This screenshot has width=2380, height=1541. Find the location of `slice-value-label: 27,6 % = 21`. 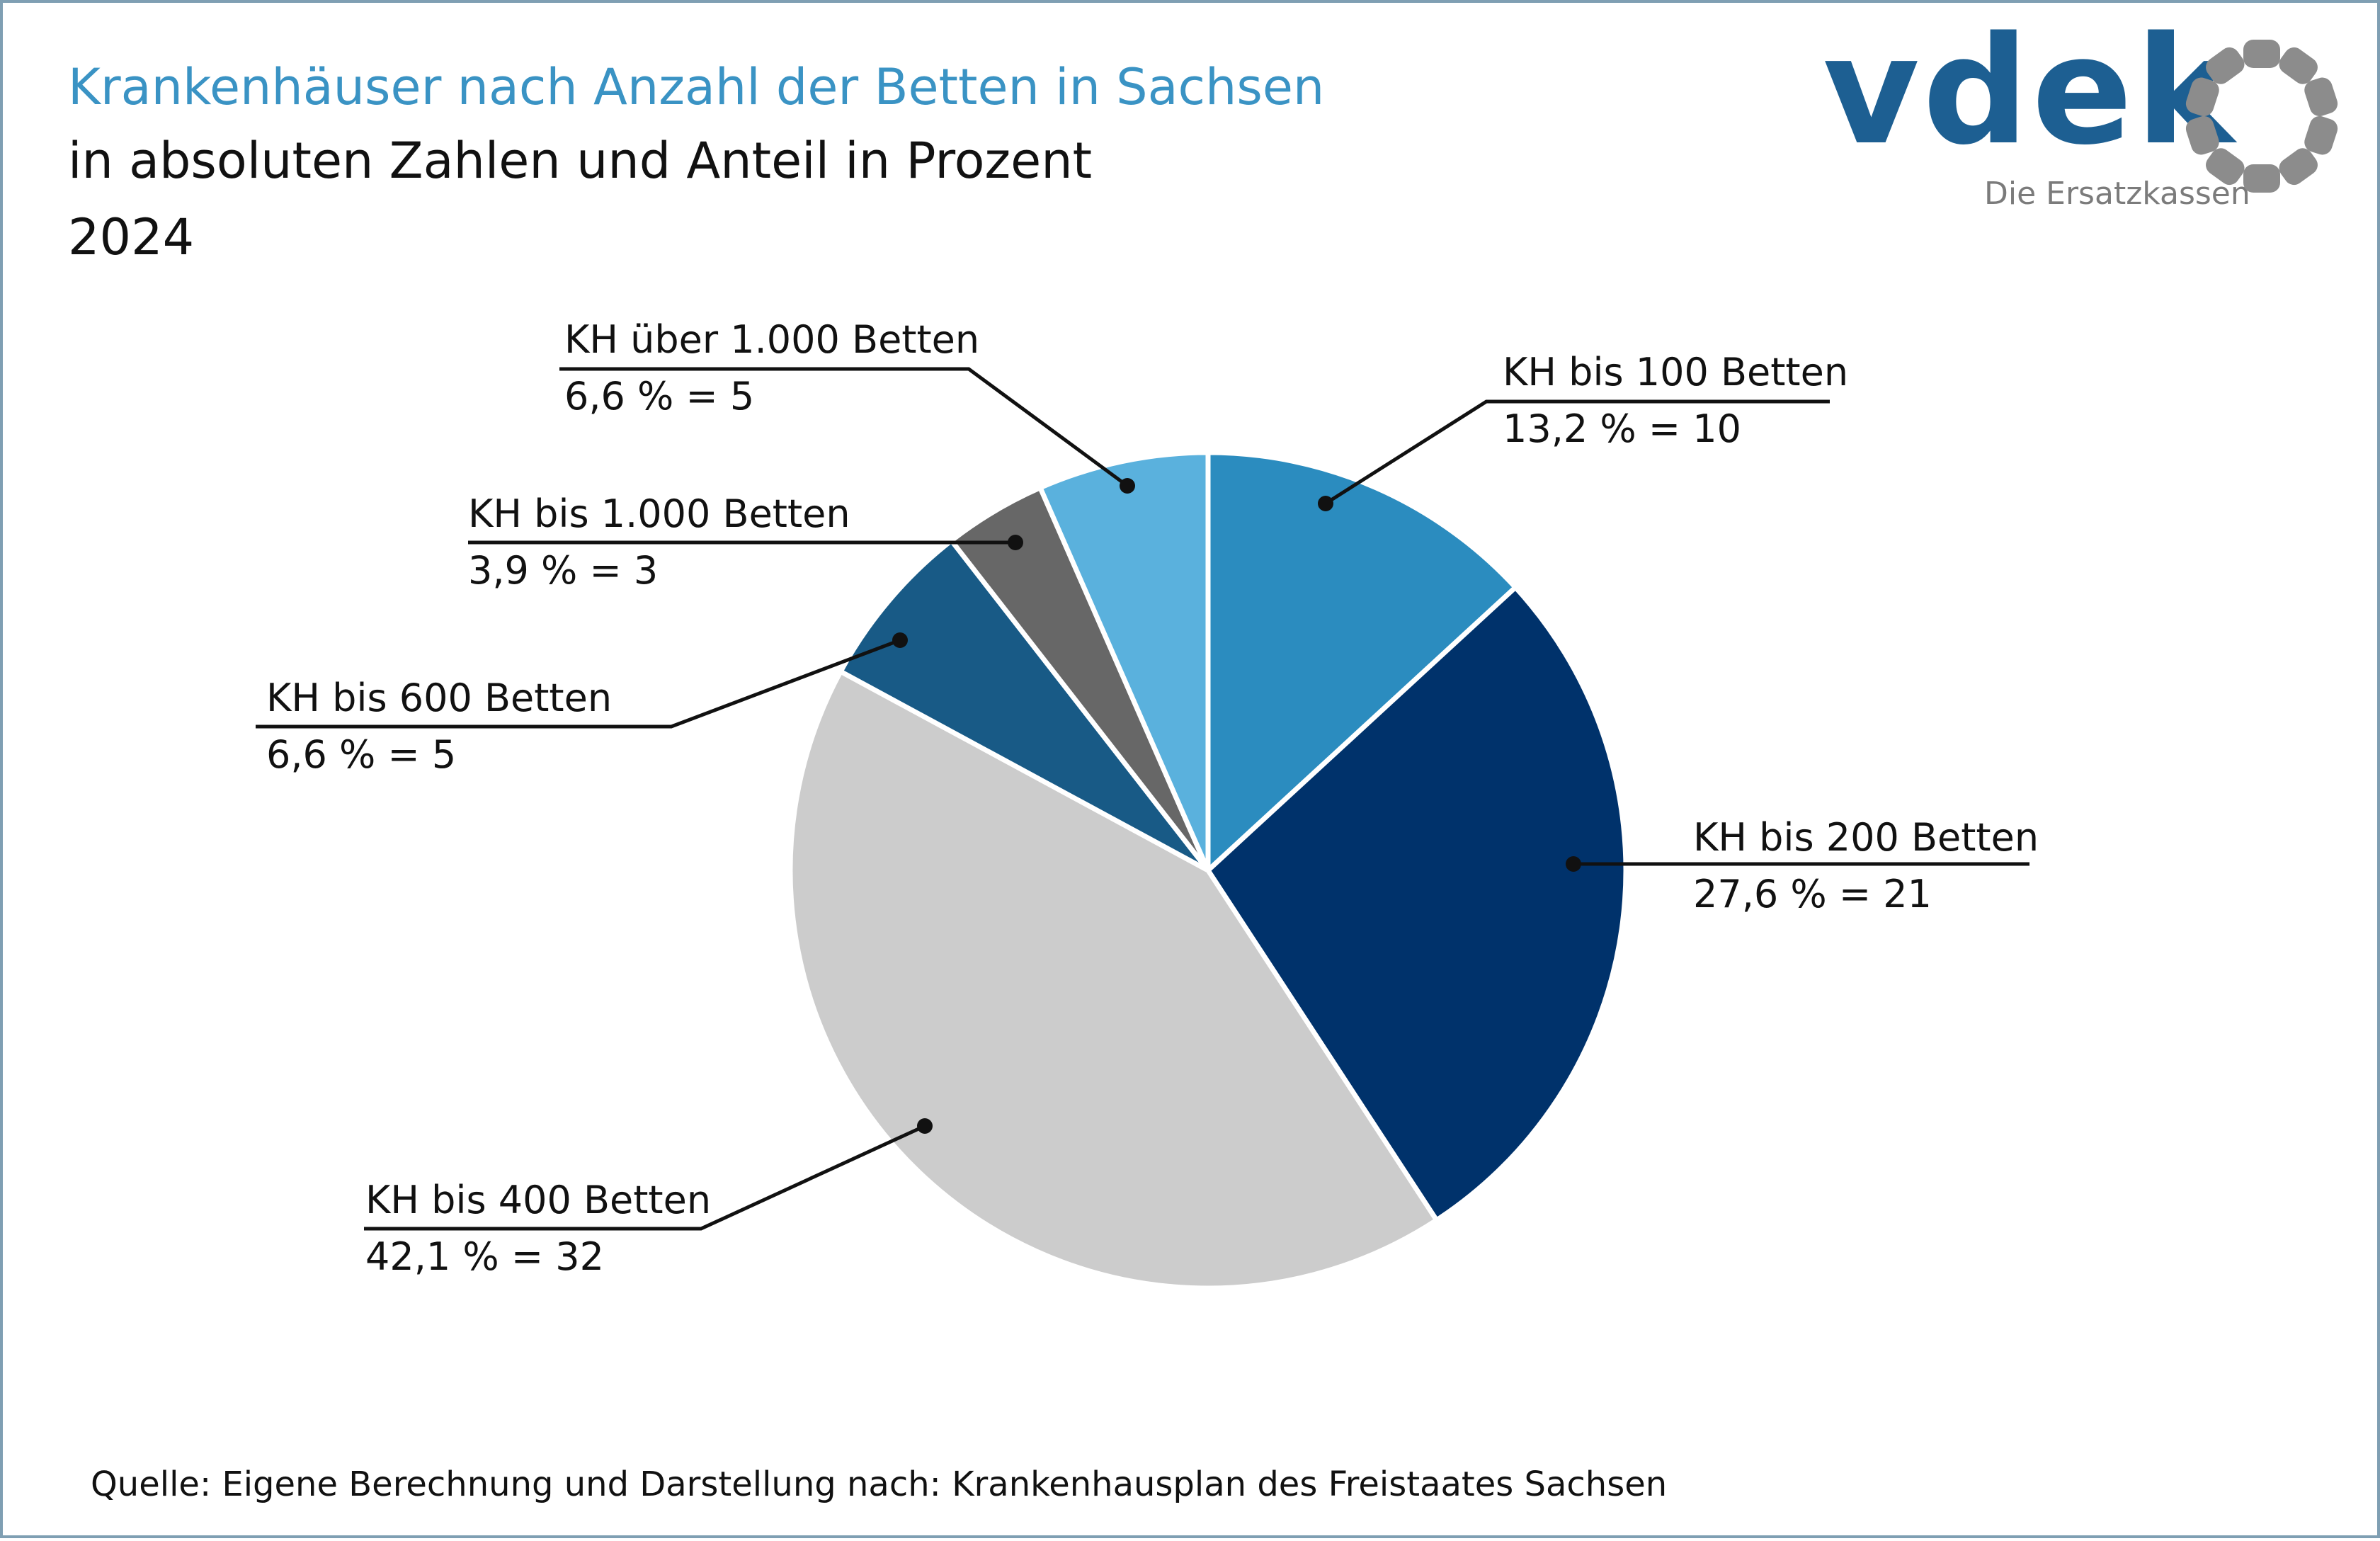

slice-value-label: 27,6 % = 21 is located at coordinates (1812, 894).